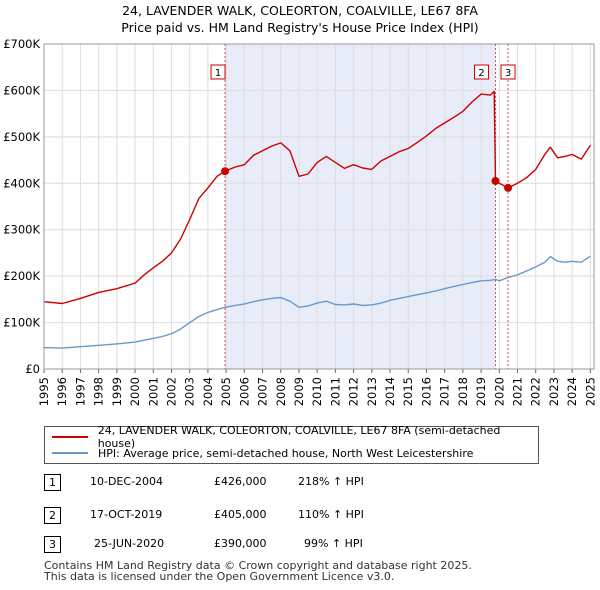 Image resolution: width=600 pixels, height=590 pixels. What do you see at coordinates (590, 391) in the screenshot?
I see `x-tick-label: 2025` at bounding box center [590, 391].